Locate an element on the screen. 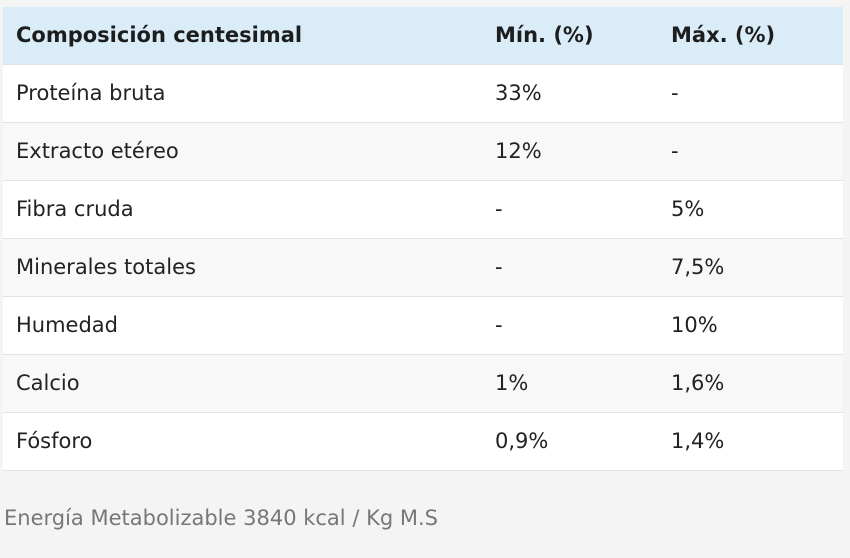  table-cell: 33% is located at coordinates (570, 93).